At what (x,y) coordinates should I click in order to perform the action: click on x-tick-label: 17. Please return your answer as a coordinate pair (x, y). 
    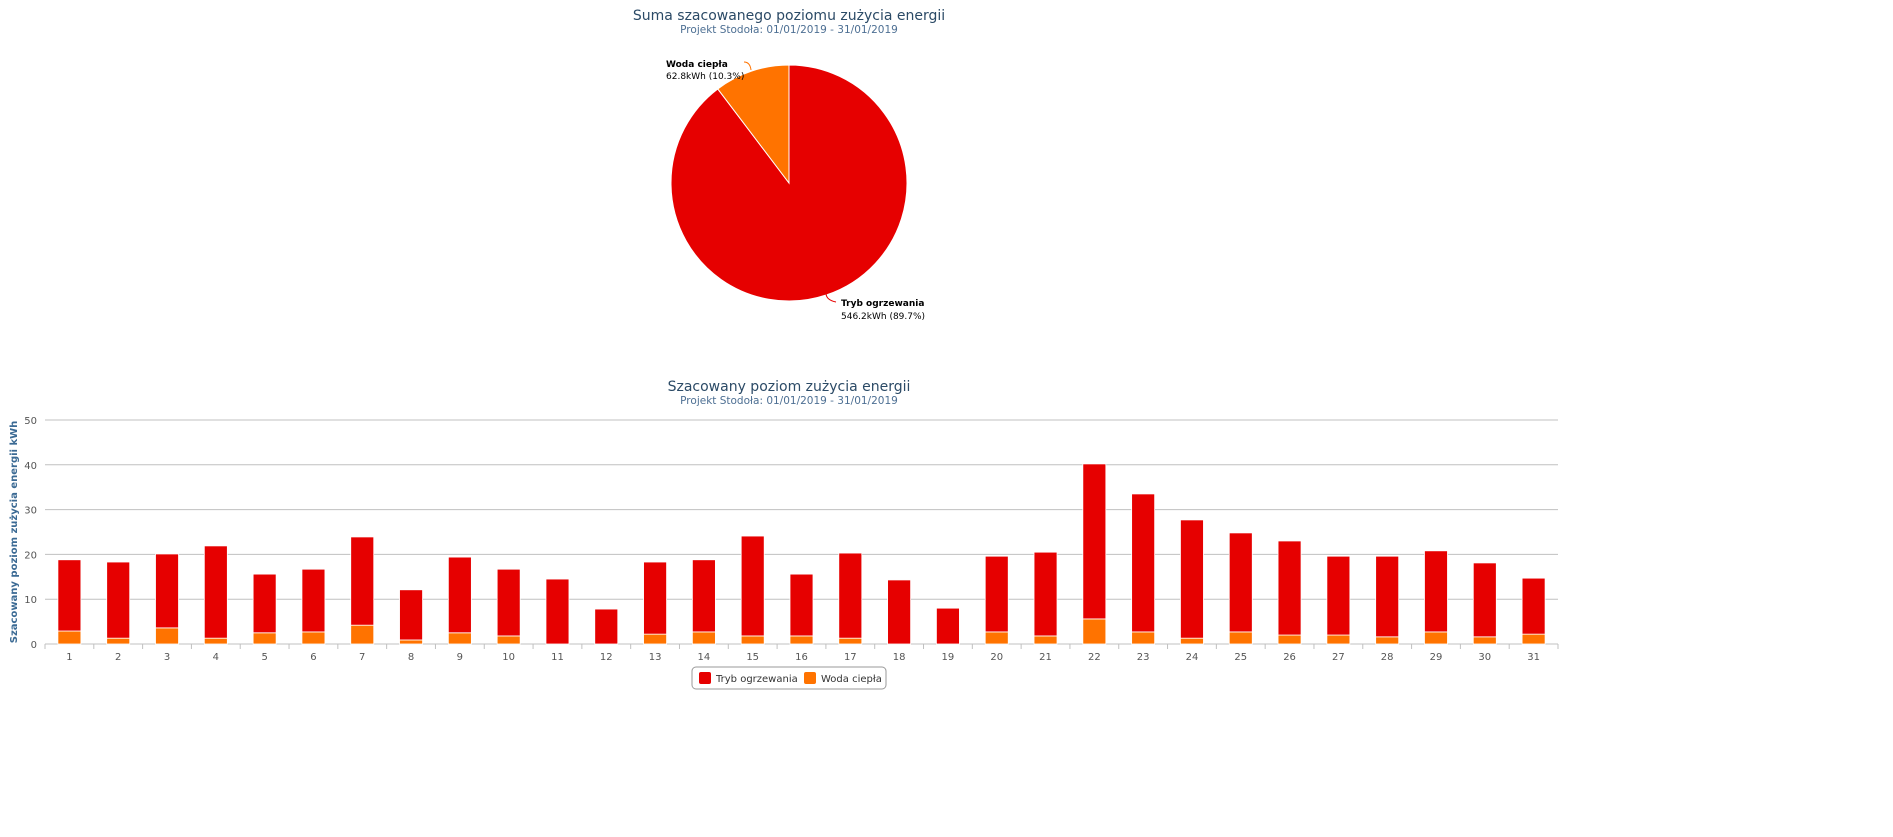
    Looking at the image, I should click on (850, 657).